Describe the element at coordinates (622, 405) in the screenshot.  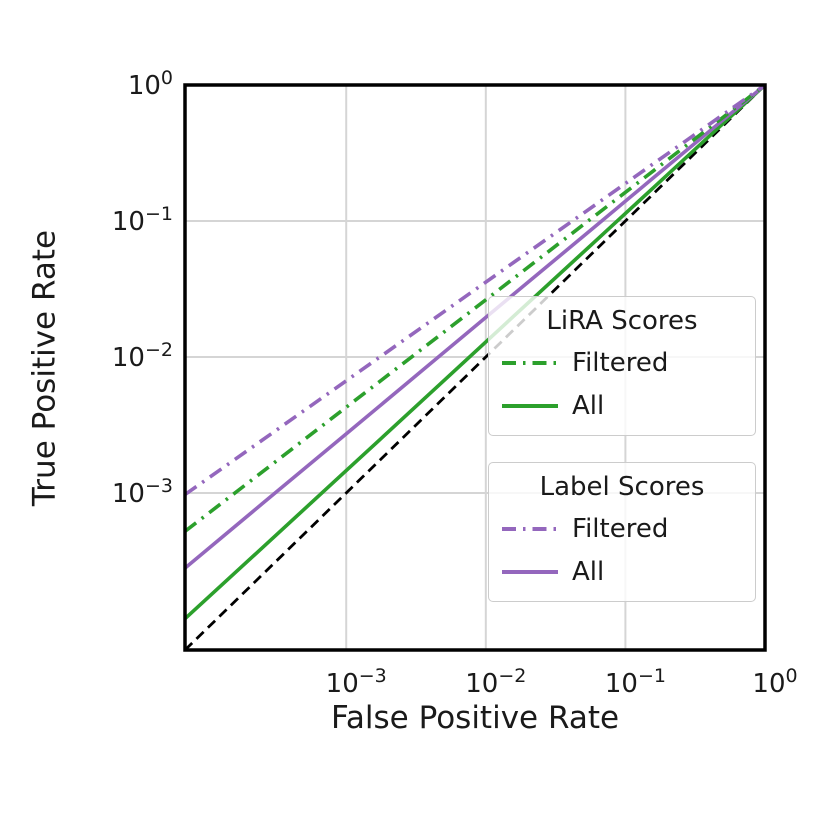
I see `legend-item-lira-all: All` at that location.